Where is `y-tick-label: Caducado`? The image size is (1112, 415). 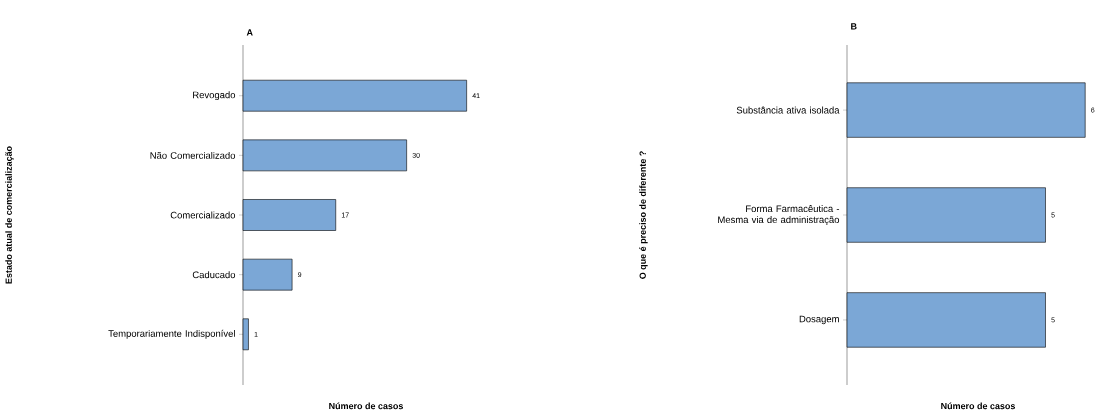
y-tick-label: Caducado is located at coordinates (214, 275).